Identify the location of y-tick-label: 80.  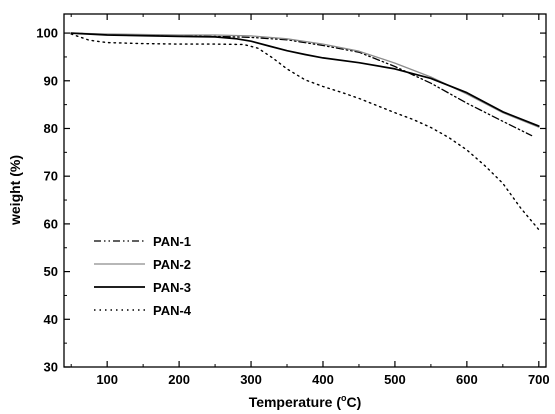
(51, 128).